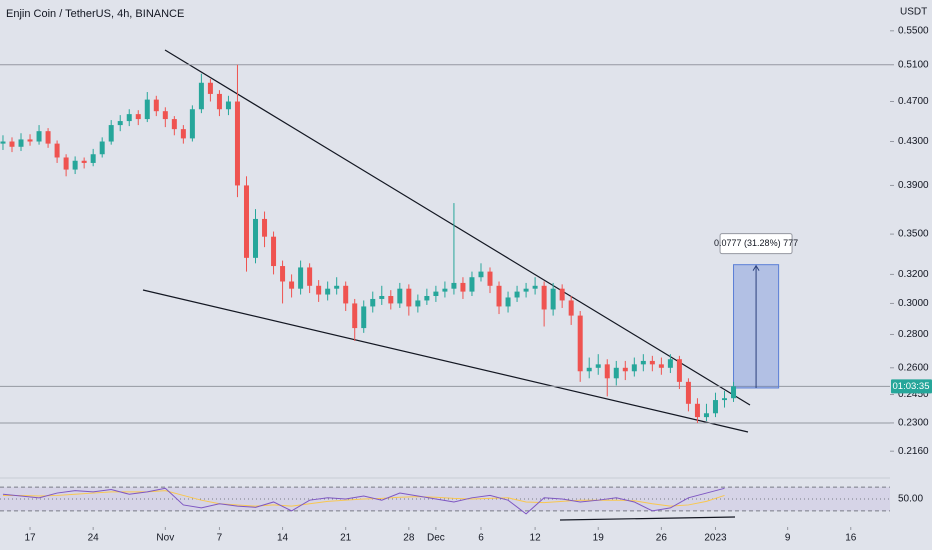  What do you see at coordinates (647, 518) in the screenshot?
I see `rsi-trendline` at bounding box center [647, 518].